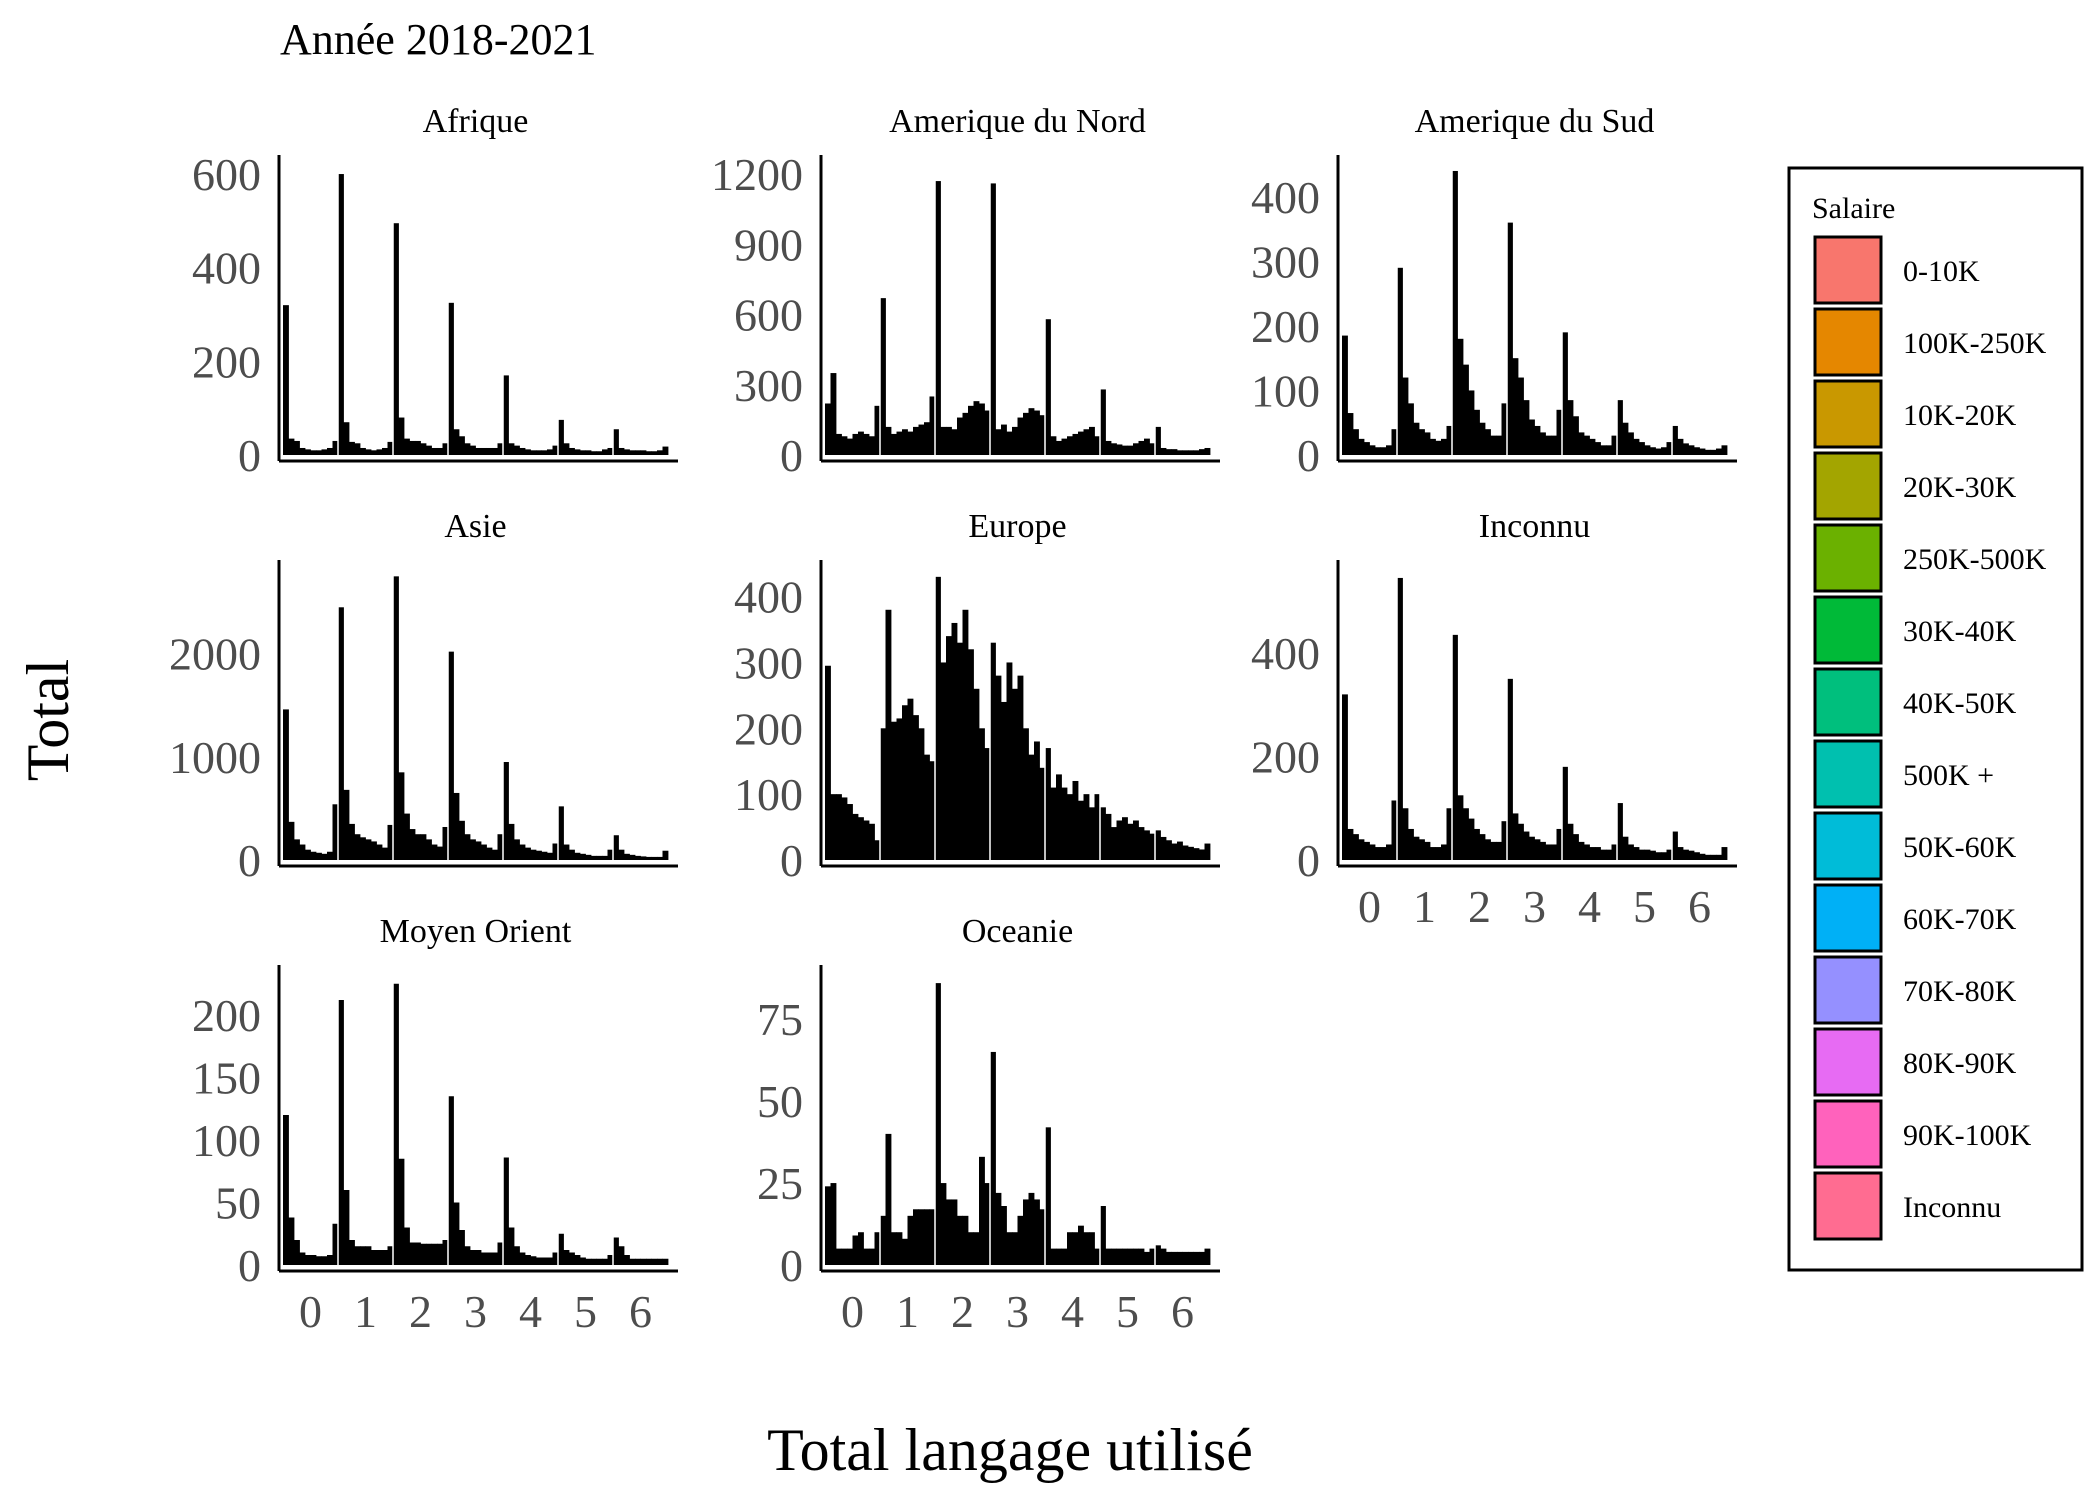  I want to click on x-tick-label-moyen-orient-1: 1, so click(365, 1311).